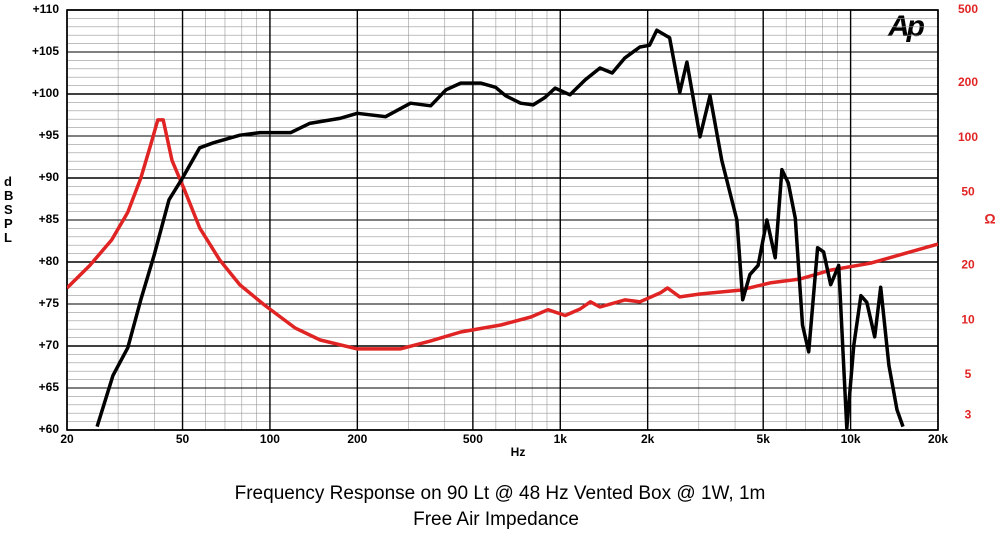  What do you see at coordinates (45, 93) in the screenshot?
I see `y-tick-label: +100` at bounding box center [45, 93].